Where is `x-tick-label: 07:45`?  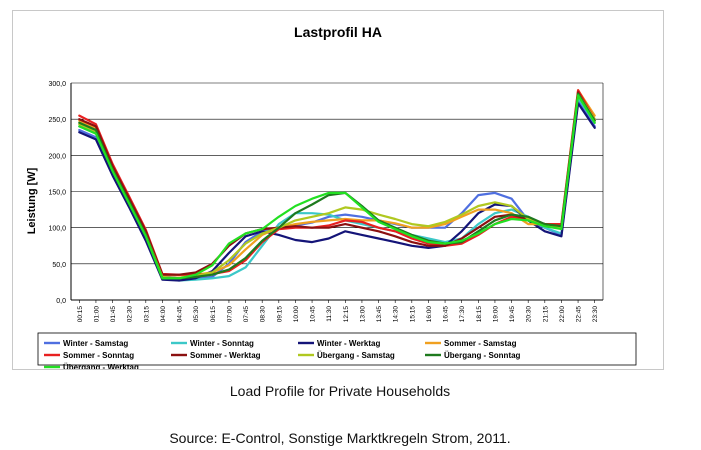
x-tick-label: 07:45 is located at coordinates (246, 314).